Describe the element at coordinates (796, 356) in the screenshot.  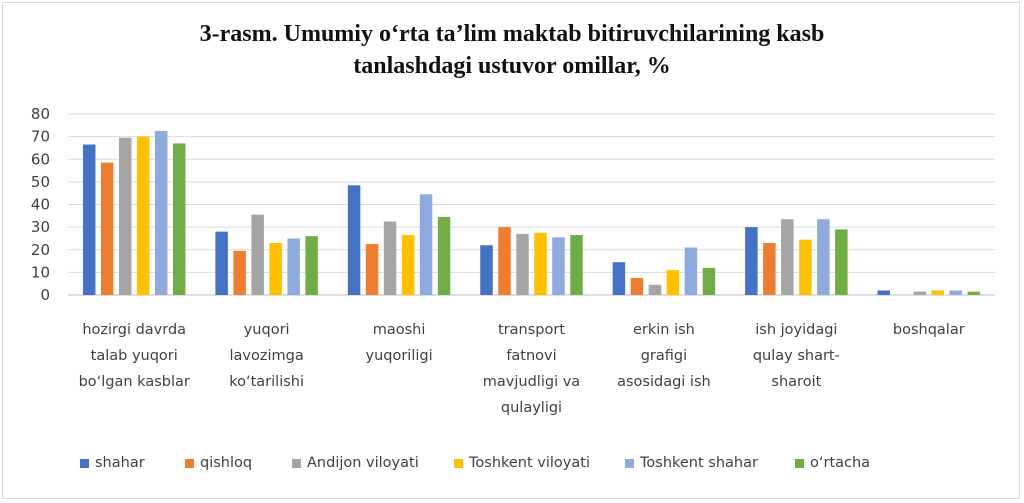
I see `x-category-label: qulay shart-` at that location.